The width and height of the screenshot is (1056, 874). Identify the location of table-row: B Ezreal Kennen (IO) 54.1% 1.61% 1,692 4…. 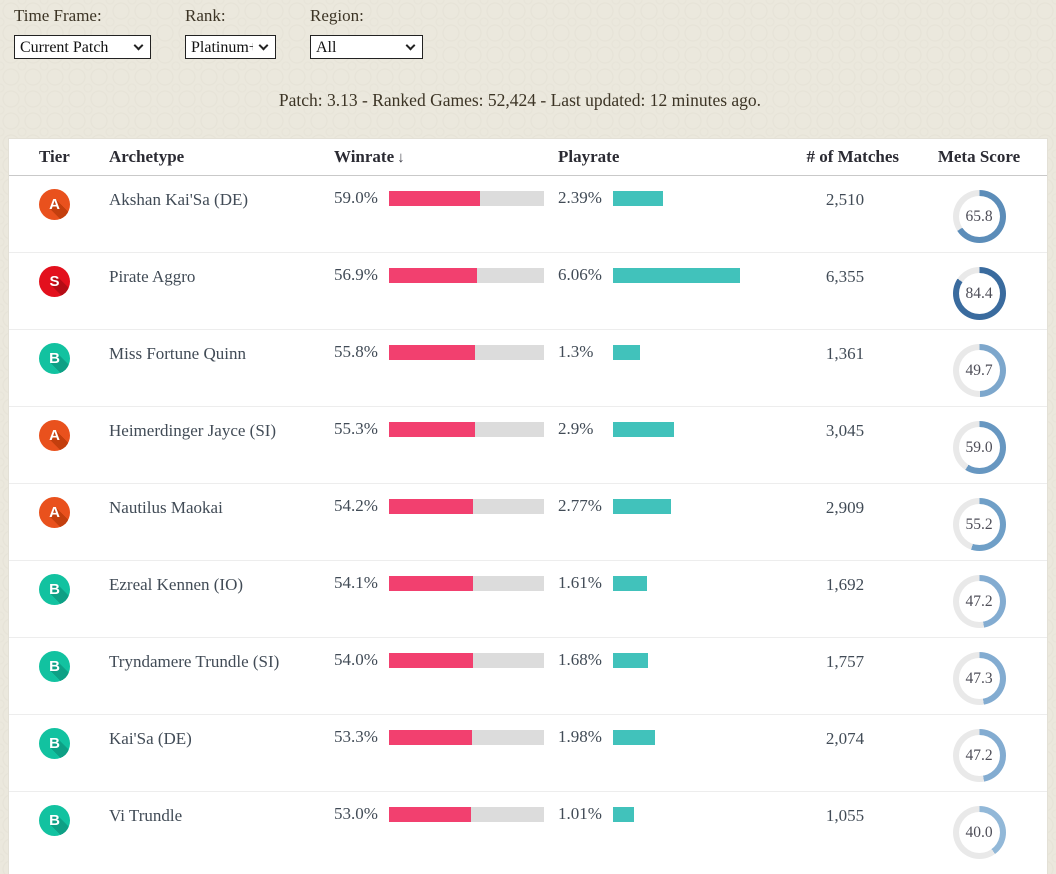
(528, 599).